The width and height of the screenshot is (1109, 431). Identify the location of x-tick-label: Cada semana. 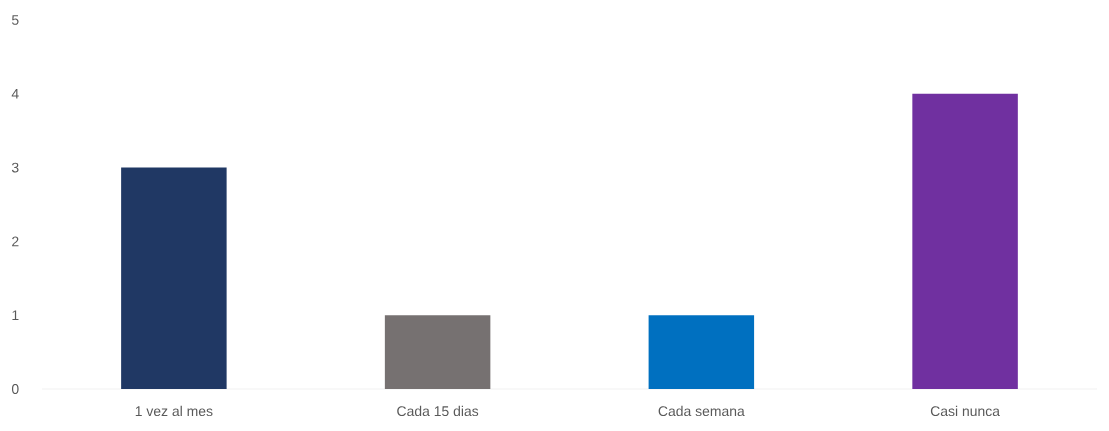
(701, 411).